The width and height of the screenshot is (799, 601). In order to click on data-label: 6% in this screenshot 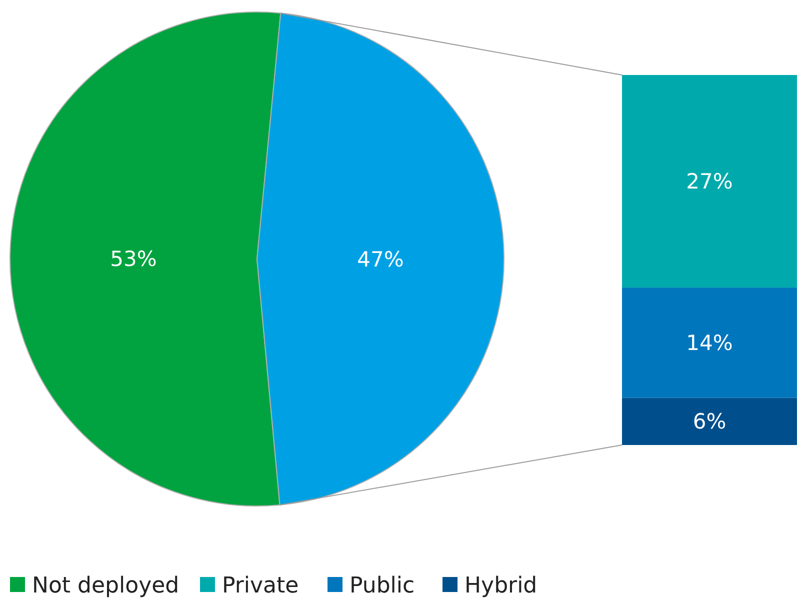, I will do `click(709, 422)`.